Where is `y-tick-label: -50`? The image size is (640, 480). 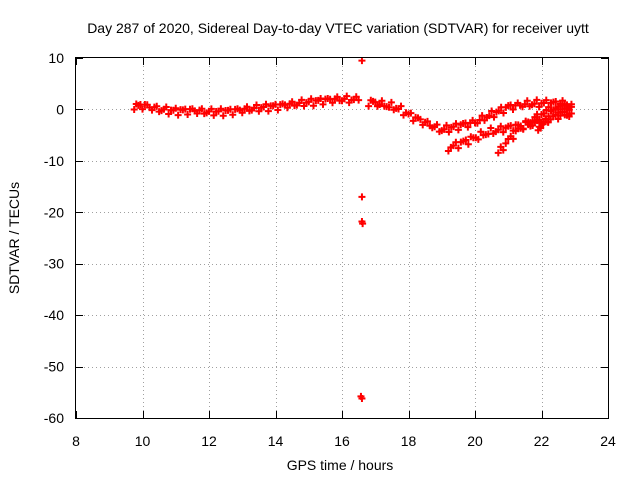
y-tick-label: -50 is located at coordinates (54, 367).